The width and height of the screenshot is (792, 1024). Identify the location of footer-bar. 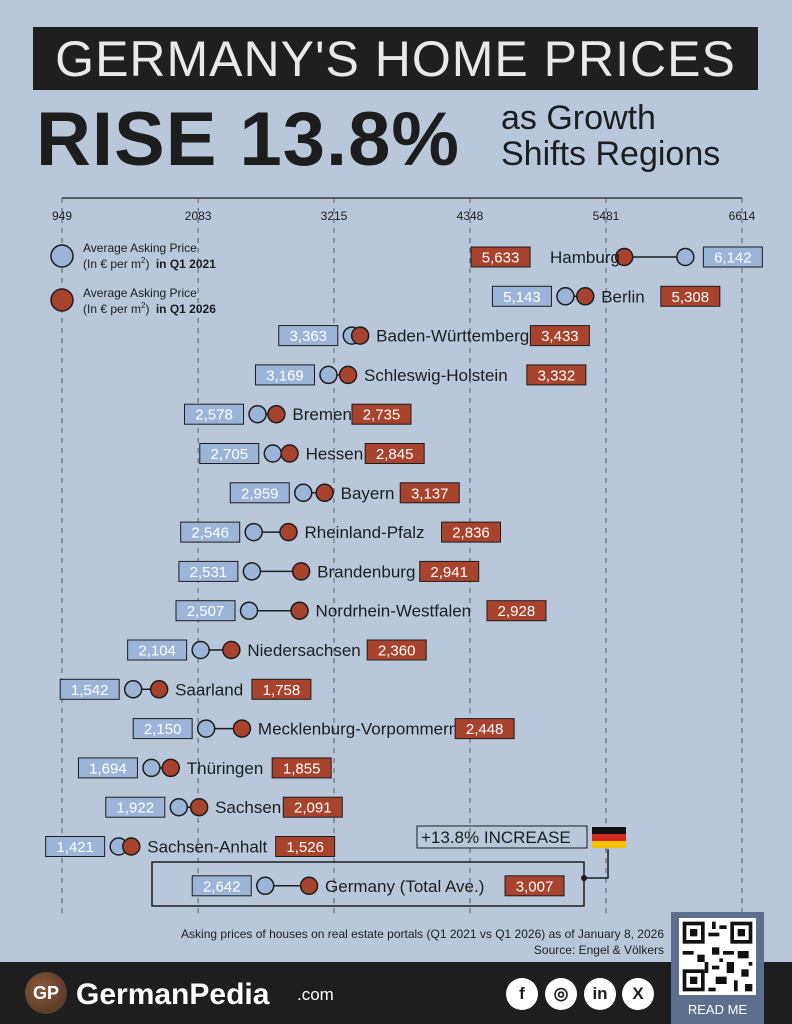
(396, 993).